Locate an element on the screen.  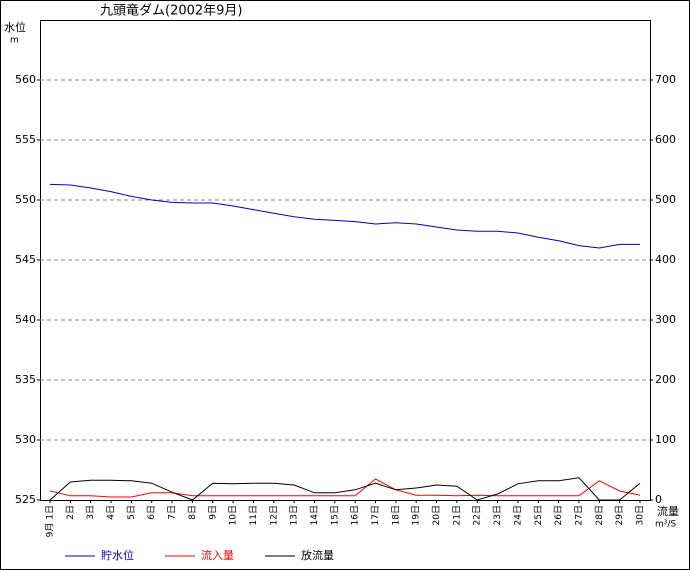
y-tick-label: 550 is located at coordinates (25, 199).